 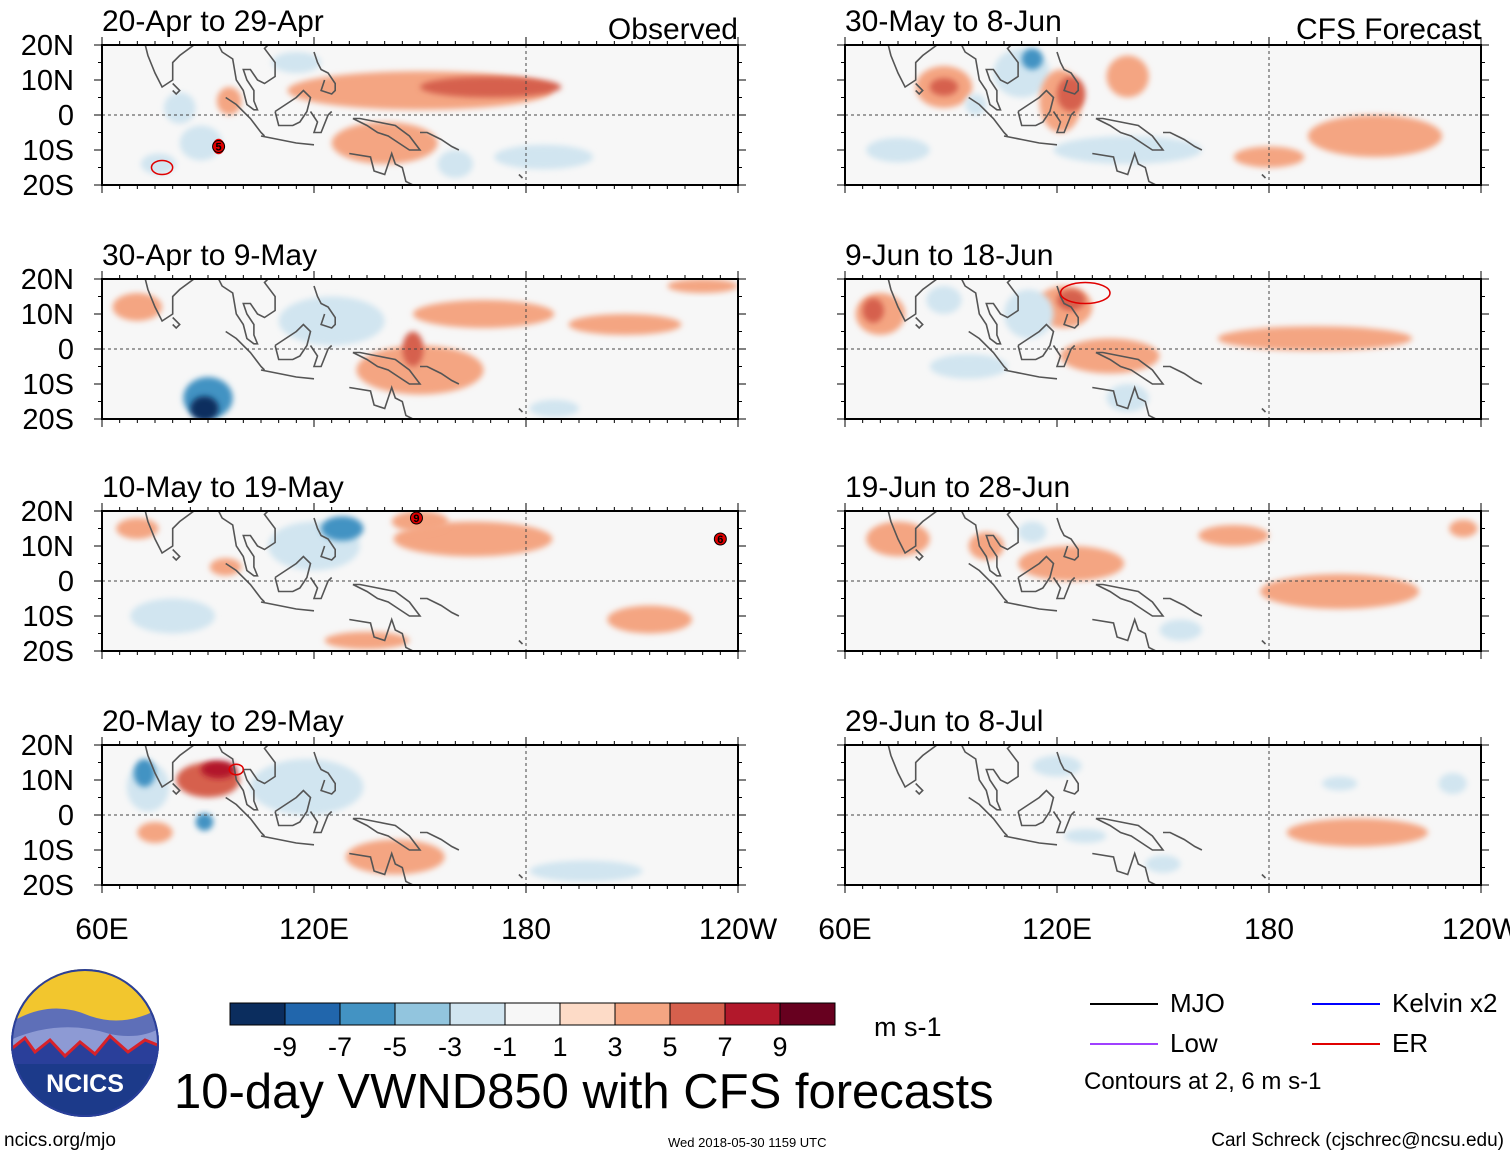 I want to click on tc-symbol-2: 6, so click(x=720, y=539).